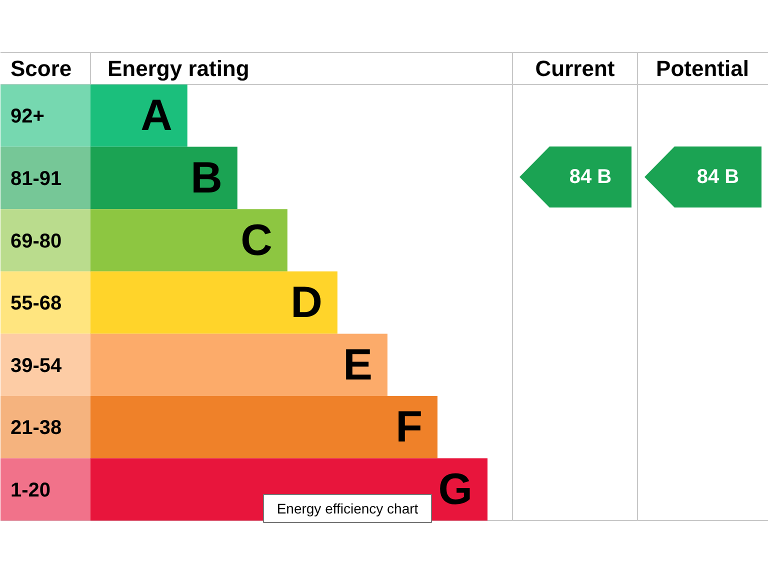  What do you see at coordinates (36, 303) in the screenshot?
I see `y2-tick-label: 55-68` at bounding box center [36, 303].